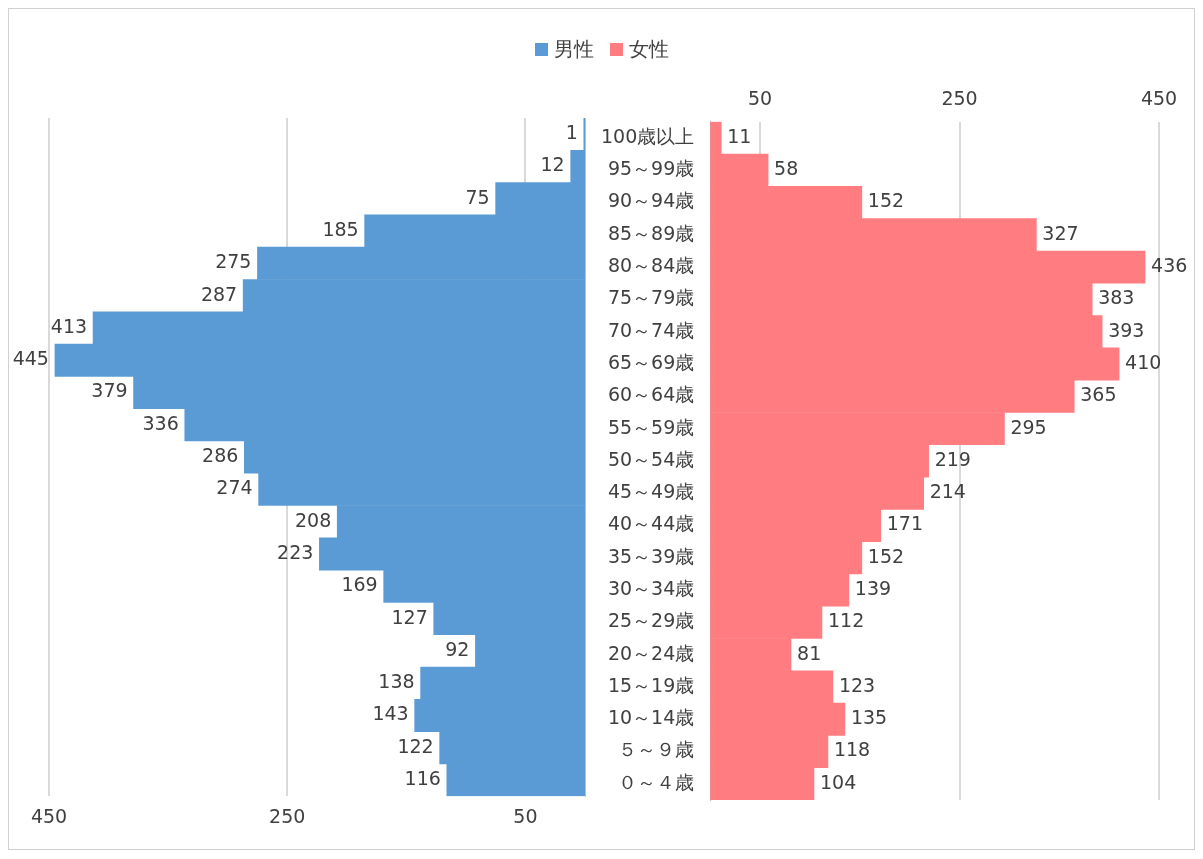 The width and height of the screenshot is (1203, 859). What do you see at coordinates (477, 196) in the screenshot?
I see `data-label: 75` at bounding box center [477, 196].